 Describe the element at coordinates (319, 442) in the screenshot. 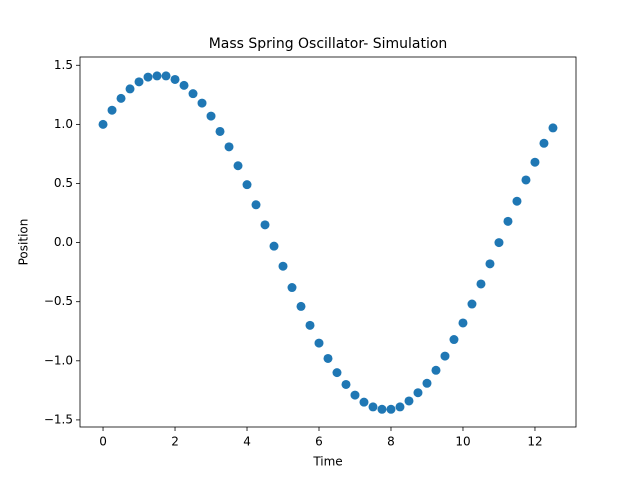

I see `x-tick-label: 6` at that location.